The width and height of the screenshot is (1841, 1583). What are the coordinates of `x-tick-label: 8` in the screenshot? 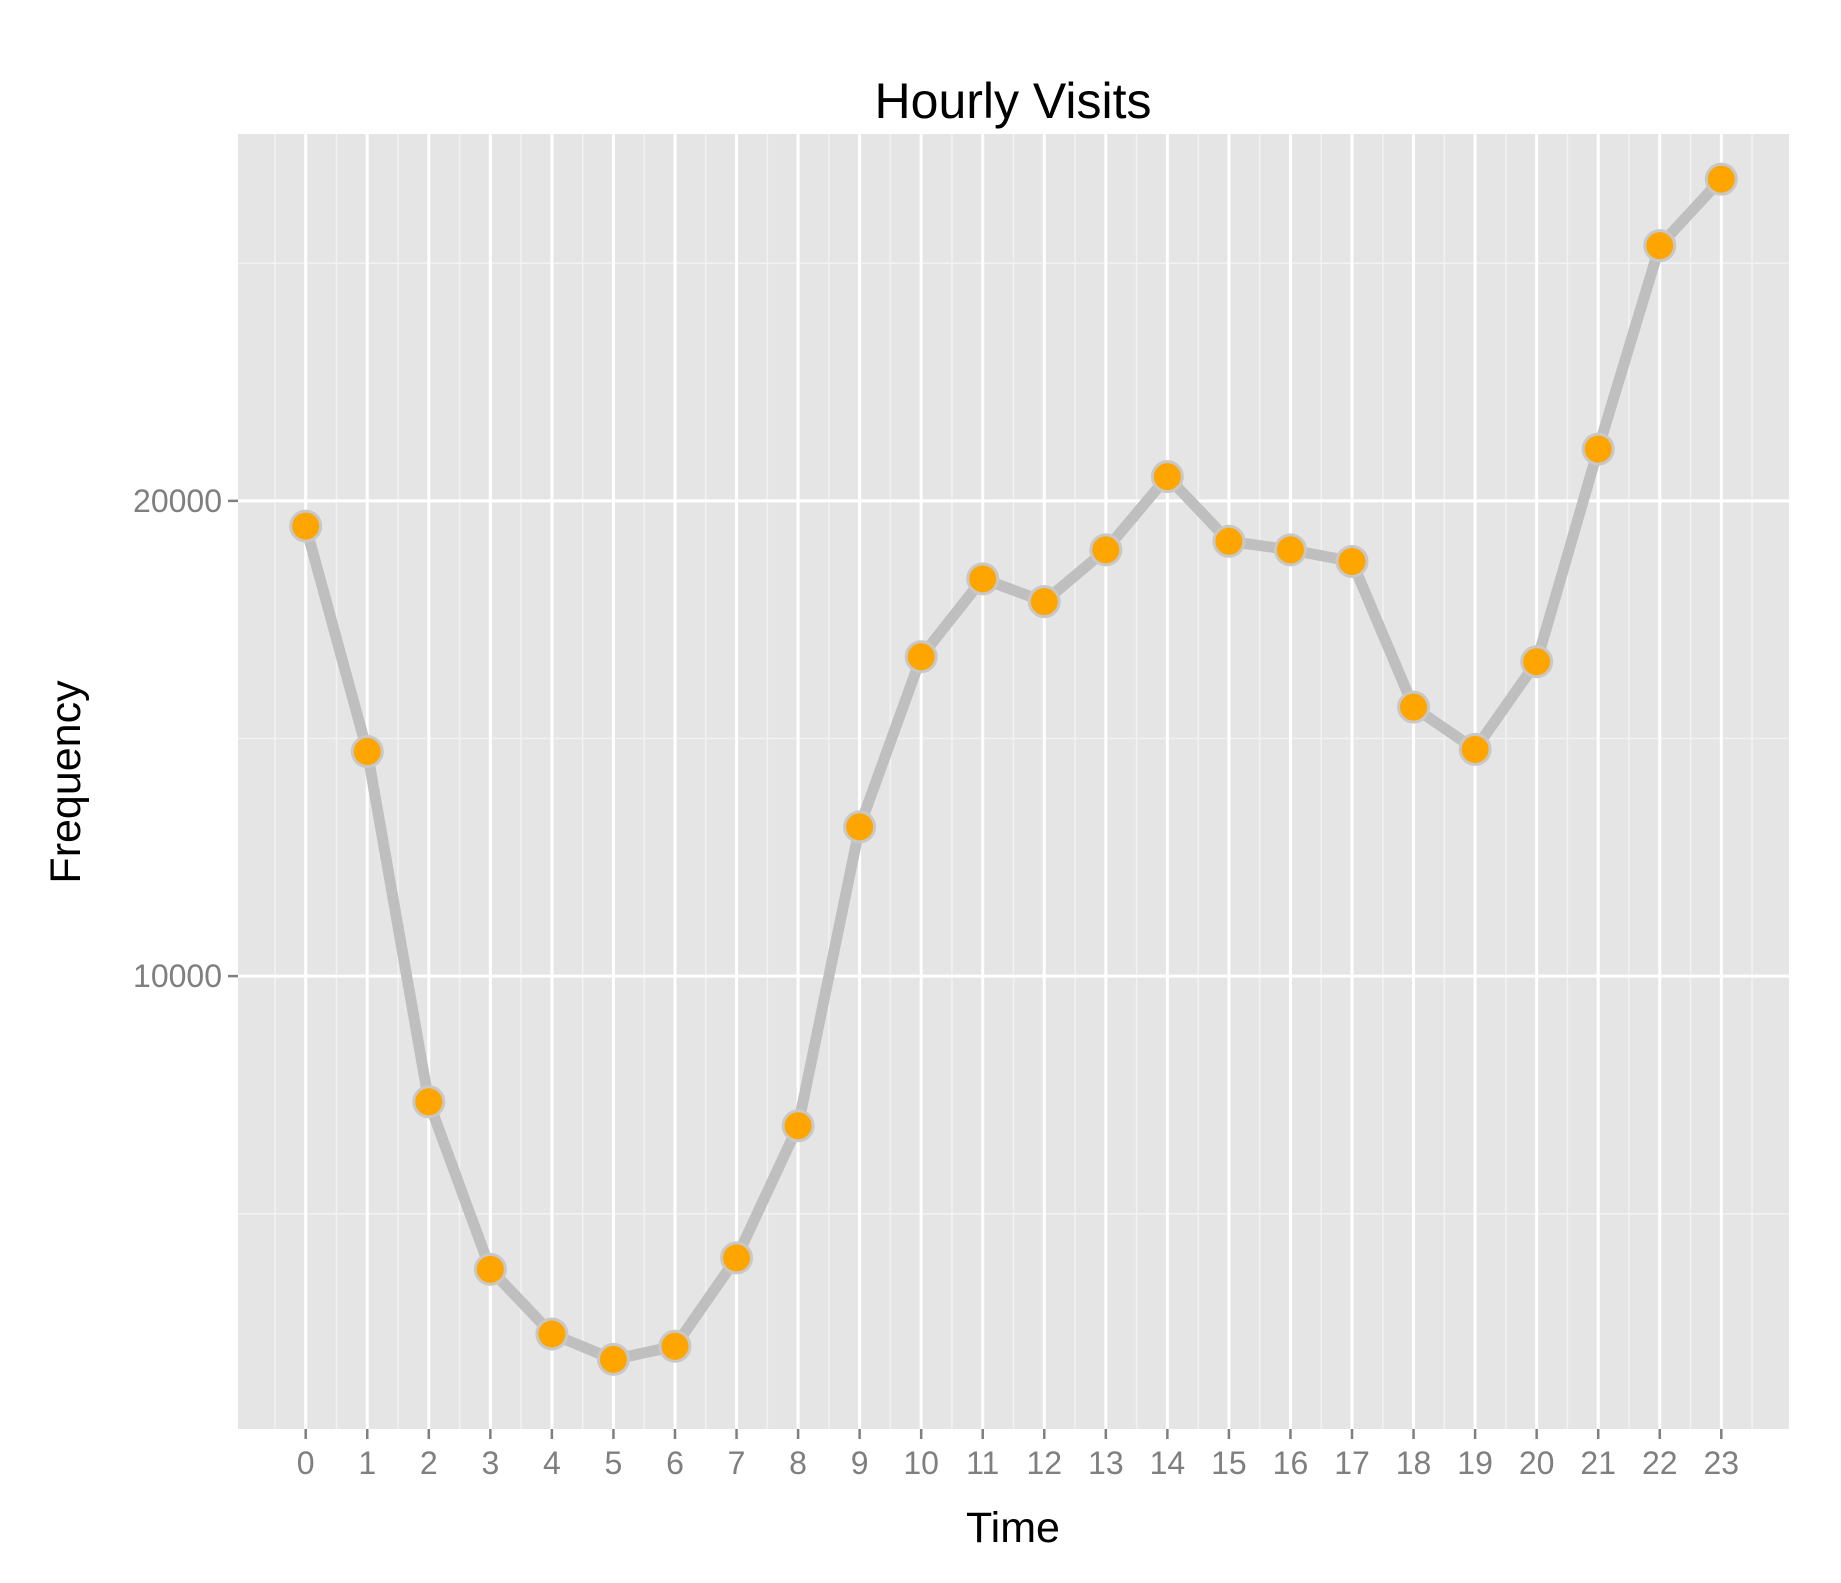 It's located at (798, 1463).